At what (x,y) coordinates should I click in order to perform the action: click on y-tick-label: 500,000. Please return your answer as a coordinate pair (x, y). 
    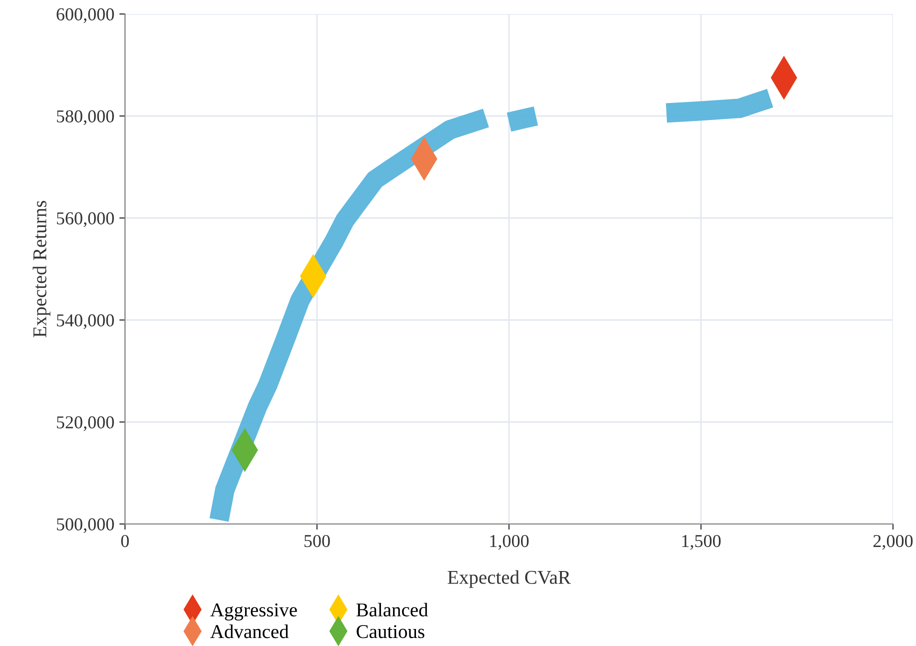
    Looking at the image, I should click on (85, 526).